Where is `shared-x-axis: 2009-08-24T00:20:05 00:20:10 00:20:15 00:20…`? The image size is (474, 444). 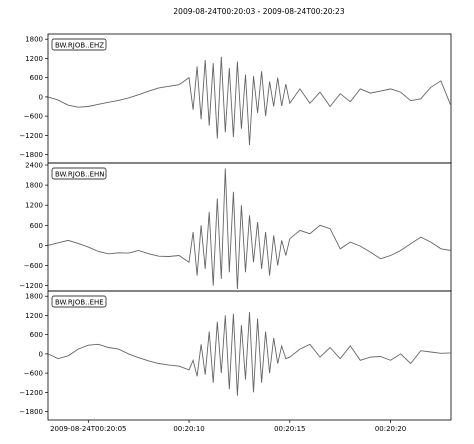
shared-x-axis: 2009-08-24T00:20:05 00:20:10 00:20:15 00:20… is located at coordinates (228, 426).